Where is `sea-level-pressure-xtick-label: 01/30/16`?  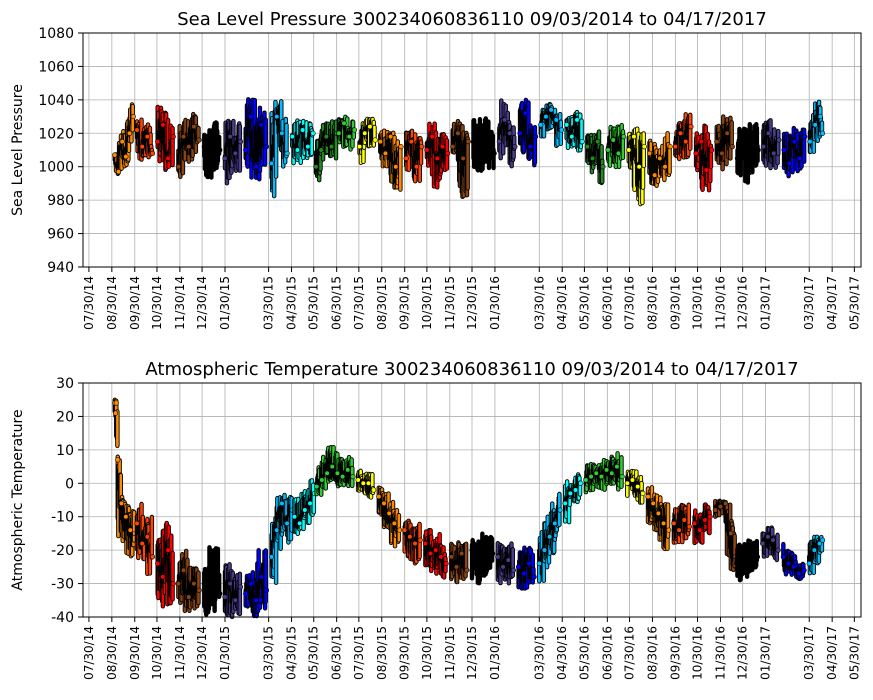 sea-level-pressure-xtick-label: 01/30/16 is located at coordinates (495, 303).